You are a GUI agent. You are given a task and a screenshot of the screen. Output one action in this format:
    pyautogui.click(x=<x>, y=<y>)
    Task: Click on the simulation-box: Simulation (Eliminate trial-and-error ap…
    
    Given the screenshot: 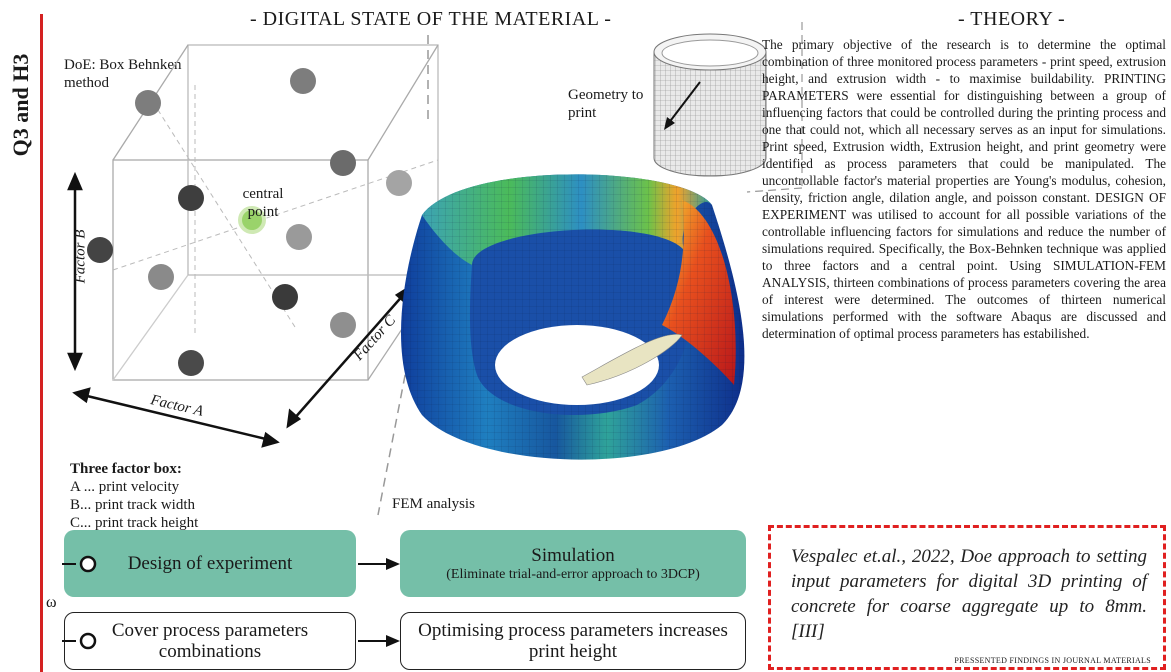 What is the action you would take?
    pyautogui.click(x=573, y=563)
    